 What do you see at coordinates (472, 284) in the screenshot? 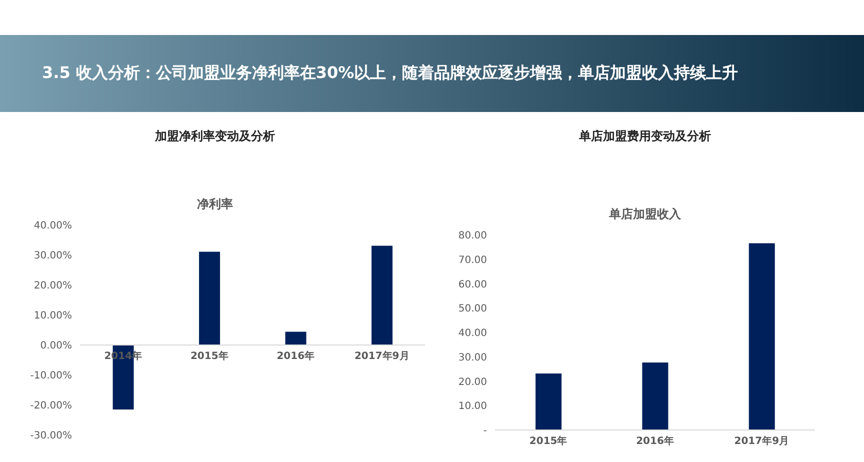
I see `y-tick-label: 60.00` at bounding box center [472, 284].